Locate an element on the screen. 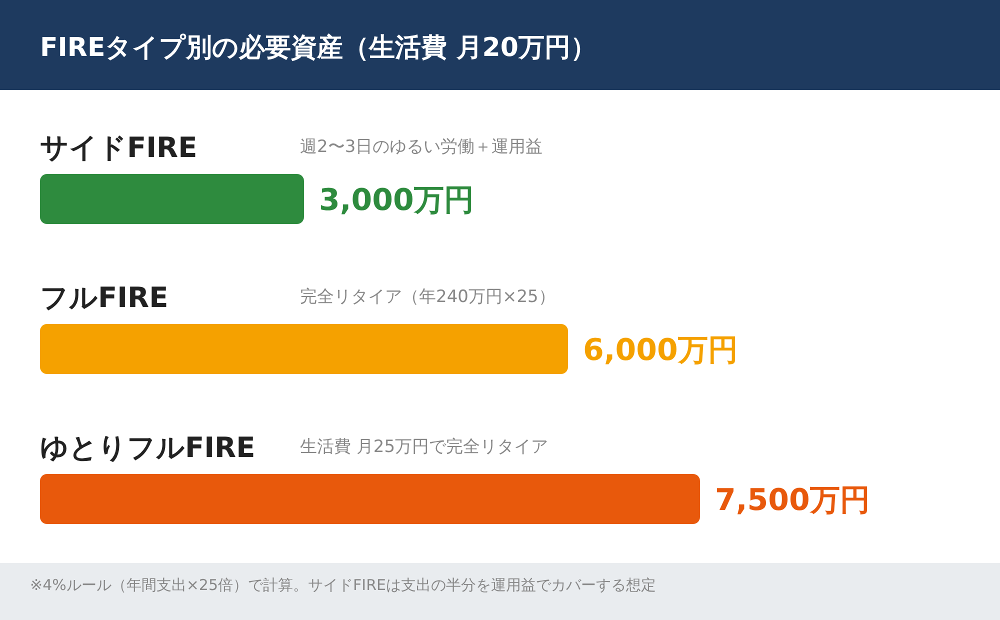 The height and width of the screenshot is (620, 1000). value-label: 7,500万円 is located at coordinates (792, 500).